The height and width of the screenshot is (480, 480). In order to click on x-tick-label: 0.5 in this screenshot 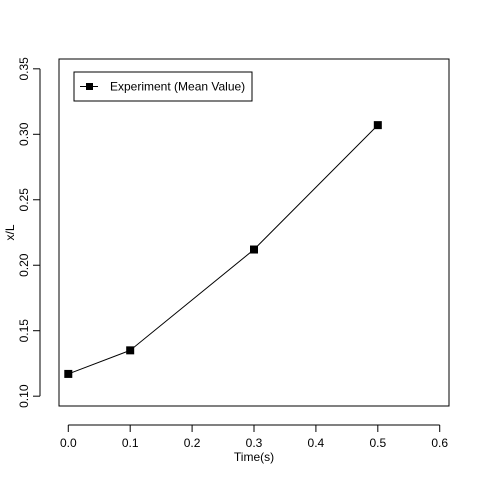, I will do `click(377, 443)`.